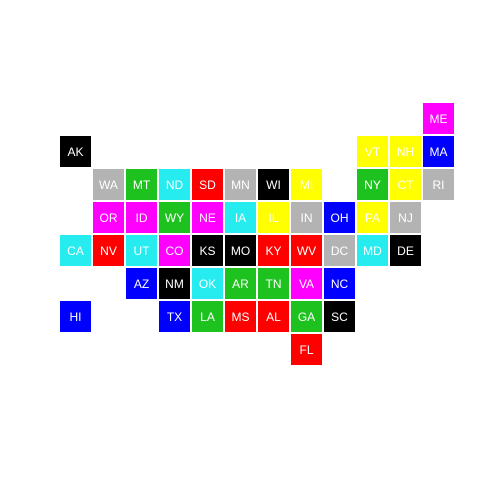  I want to click on state-label: NJ, so click(405, 217).